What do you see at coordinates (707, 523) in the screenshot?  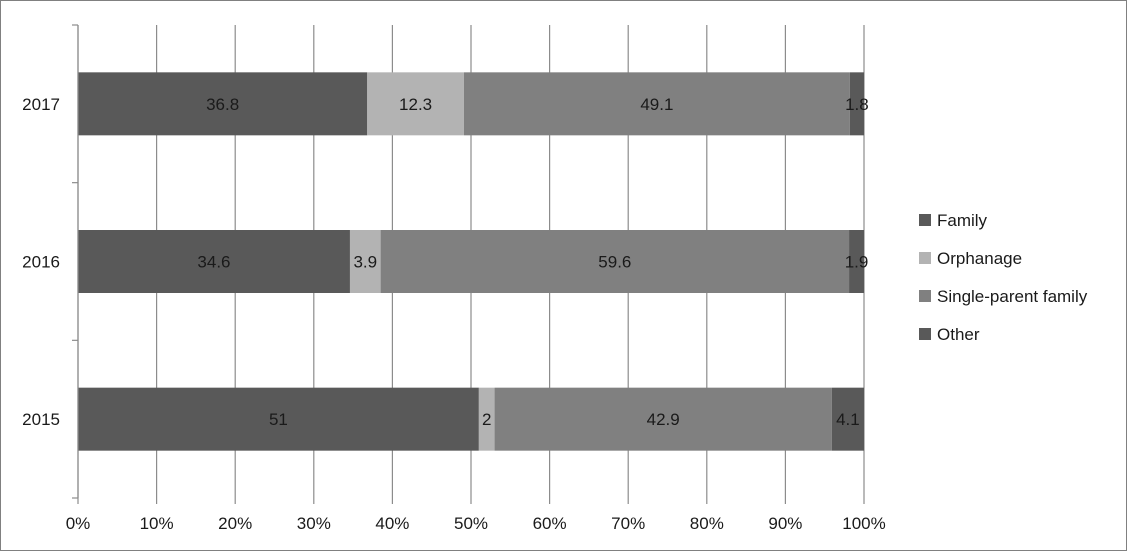 I see `x-tick-label: 80%` at bounding box center [707, 523].